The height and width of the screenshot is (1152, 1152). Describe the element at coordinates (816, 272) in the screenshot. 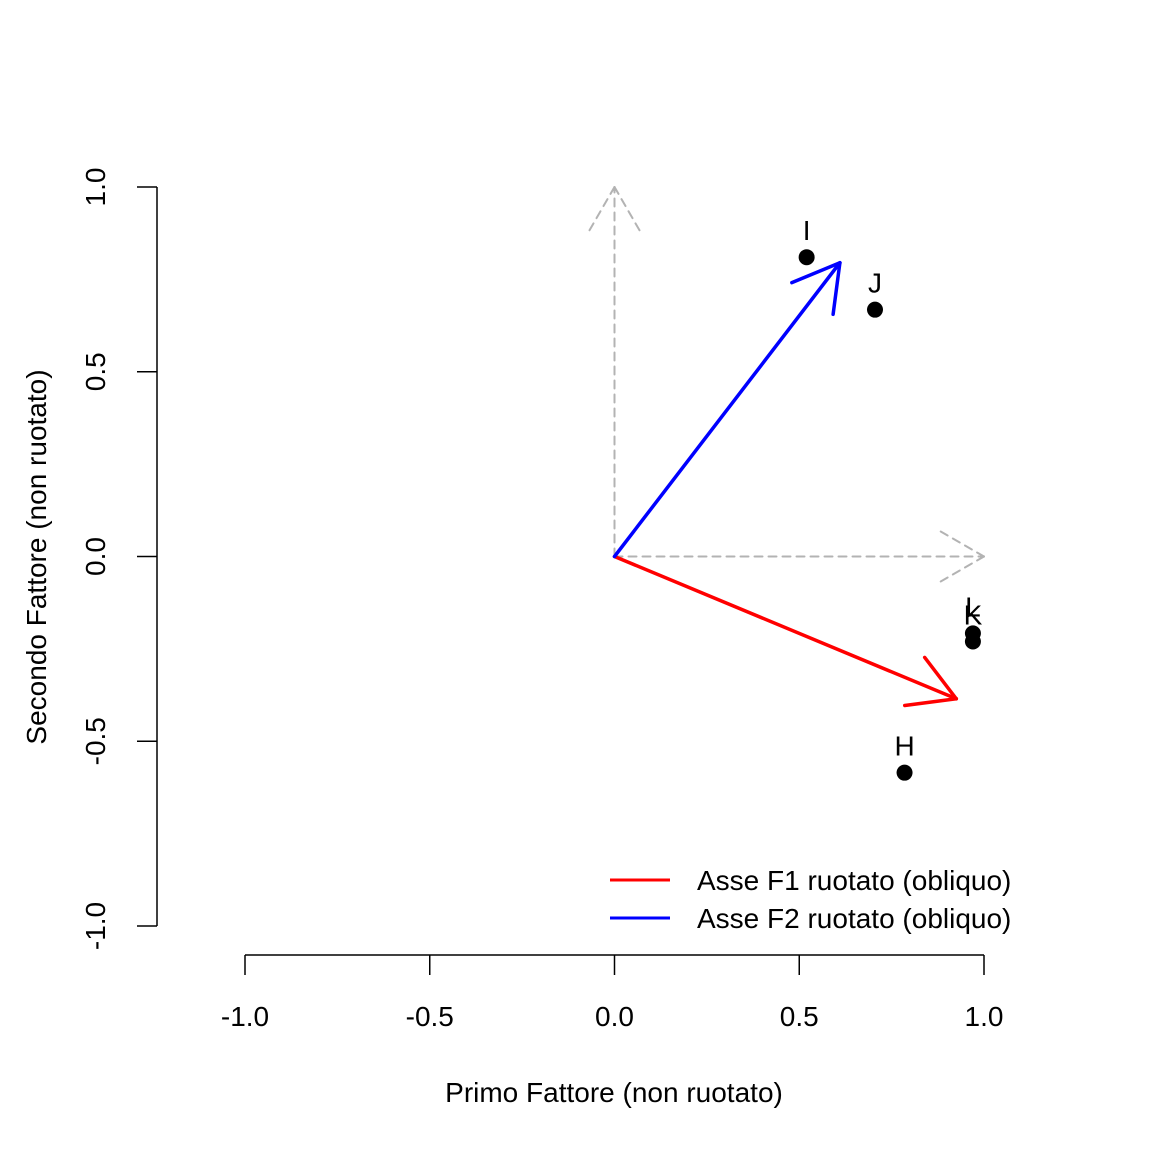

I see `rotated-axis-f2-head-left` at that location.